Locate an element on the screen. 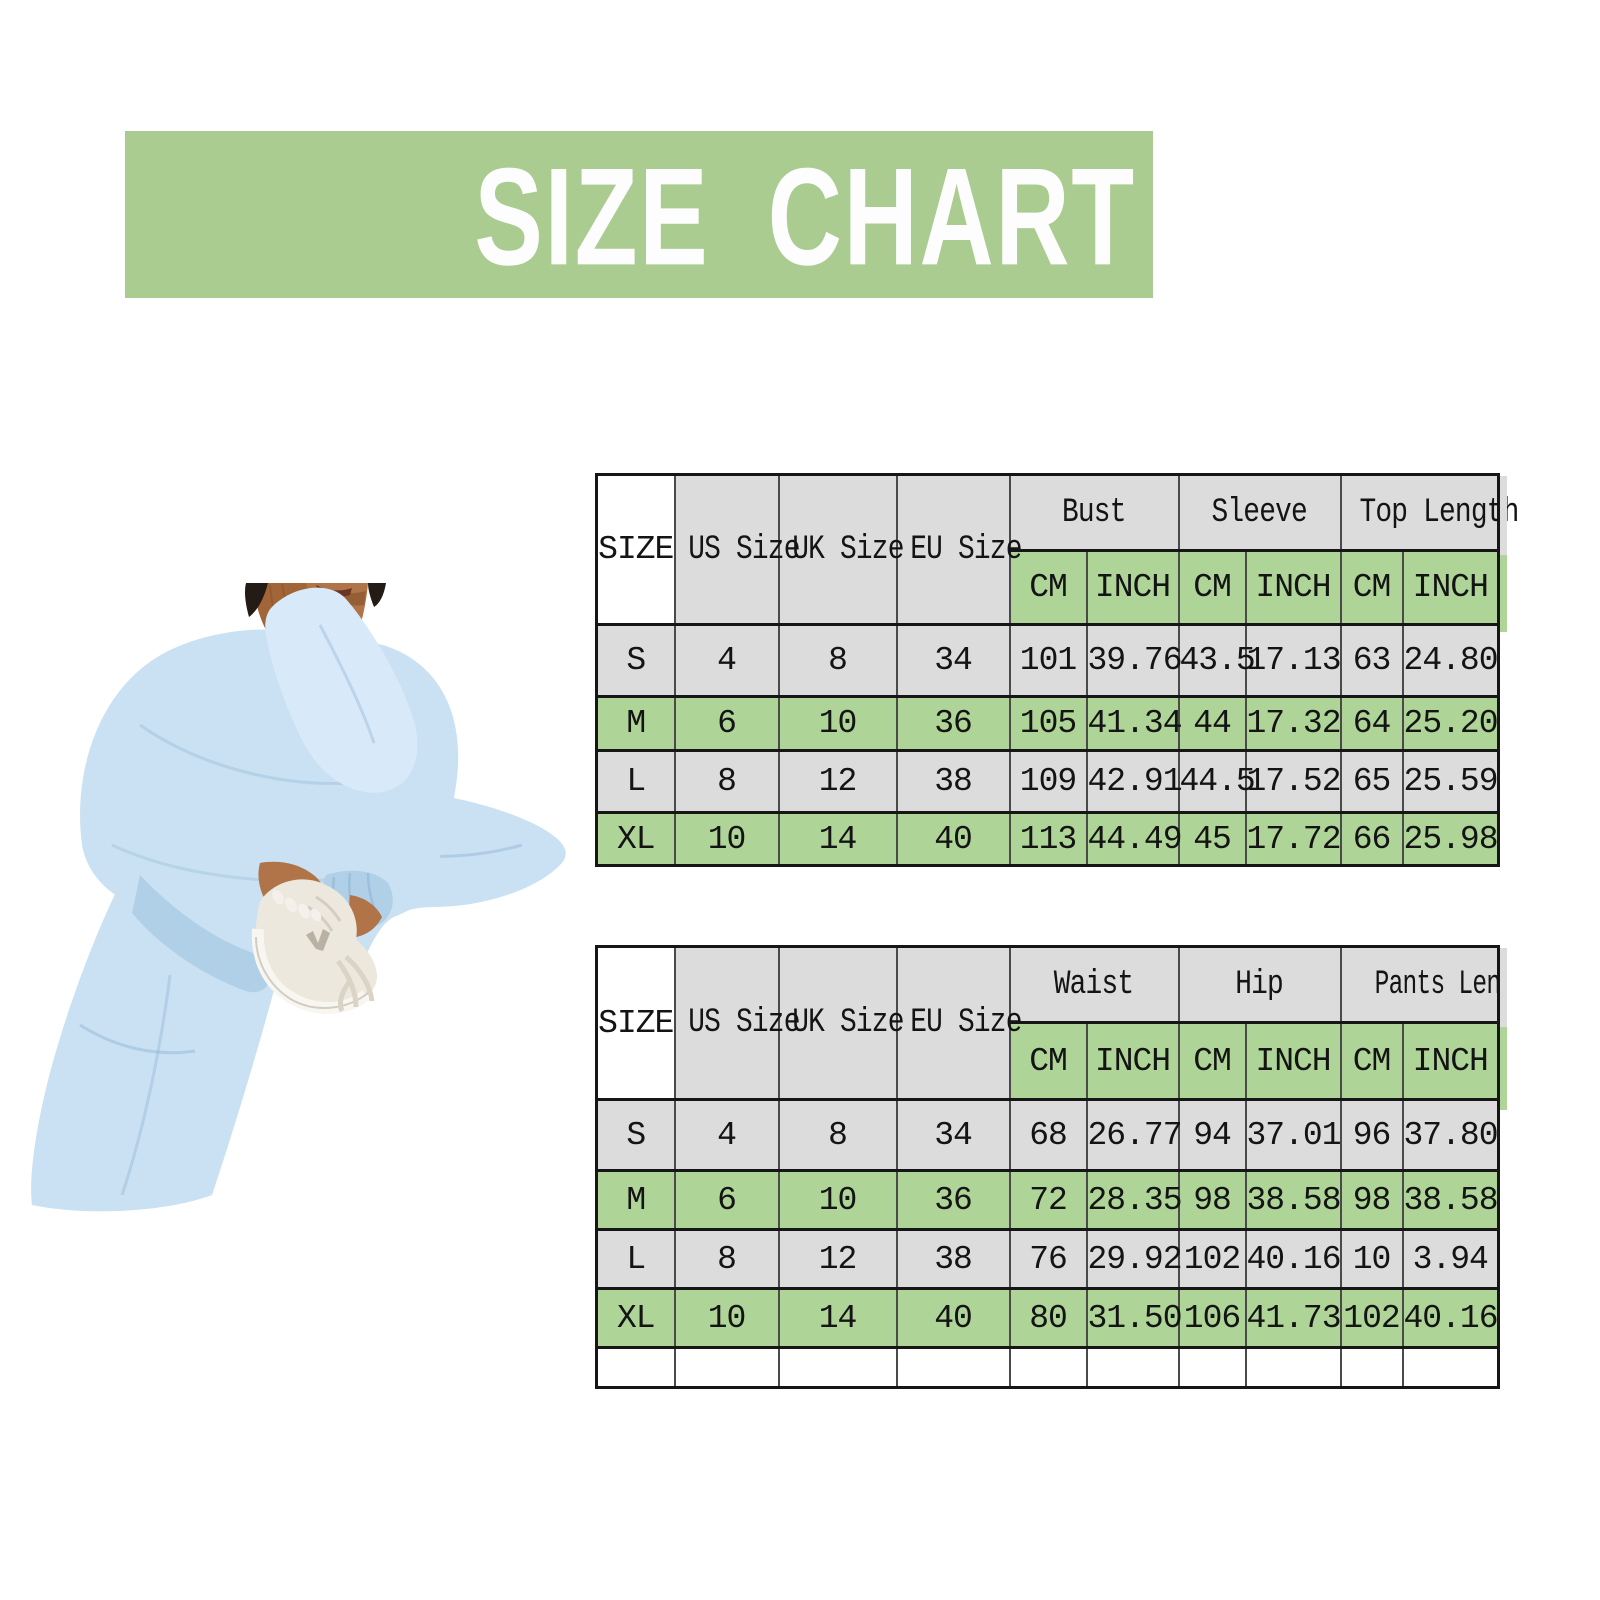 The width and height of the screenshot is (1600, 1600). value-cell: 80 is located at coordinates (1048, 1318).